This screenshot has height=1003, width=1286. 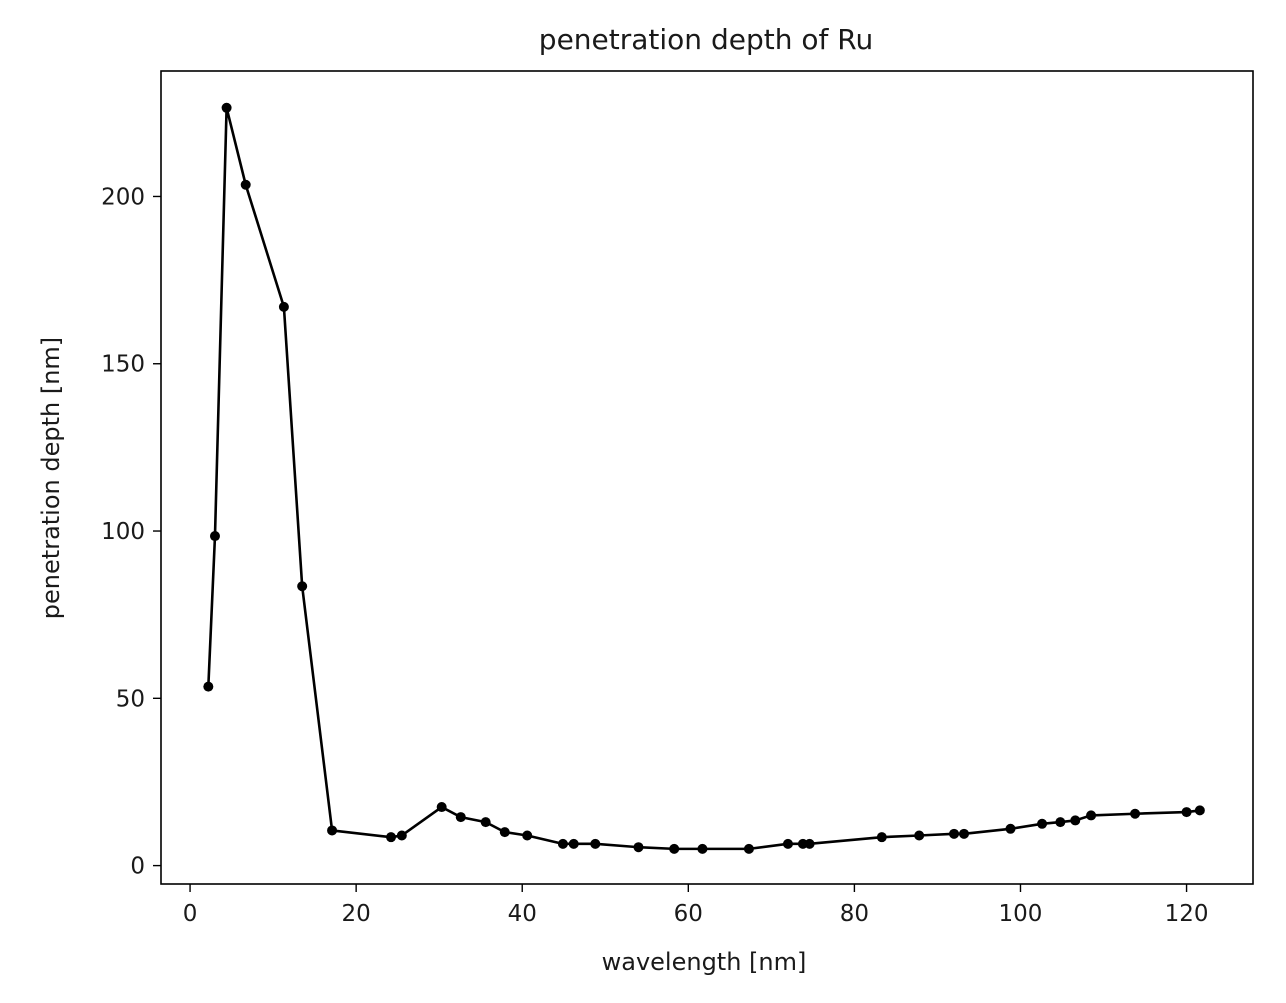 What do you see at coordinates (137, 867) in the screenshot?
I see `y-tick-label: 0` at bounding box center [137, 867].